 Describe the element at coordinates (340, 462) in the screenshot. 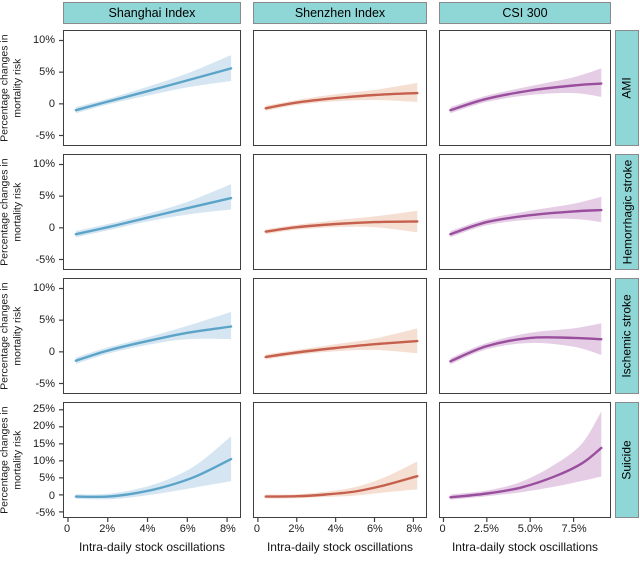

I see `panel-suicide-shenzhen-index` at that location.